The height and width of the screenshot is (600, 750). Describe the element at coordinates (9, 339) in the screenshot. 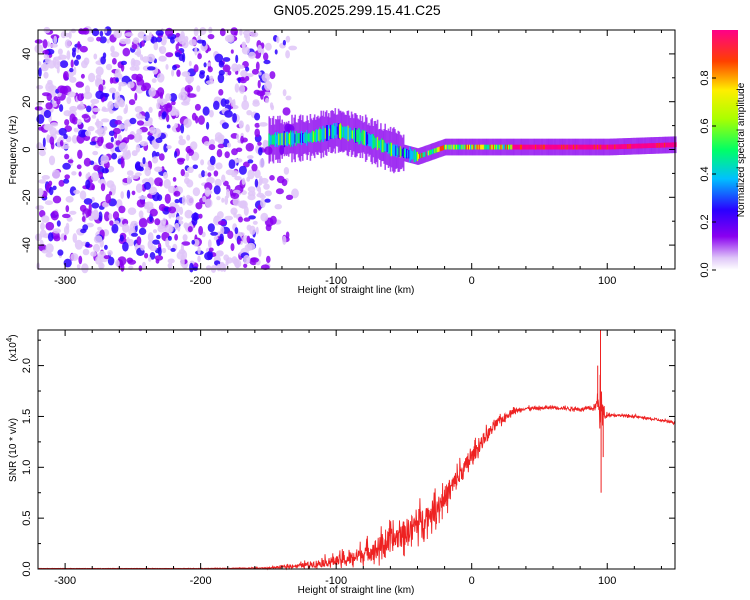

I see `snr-multiplier-exponent: 4` at that location.